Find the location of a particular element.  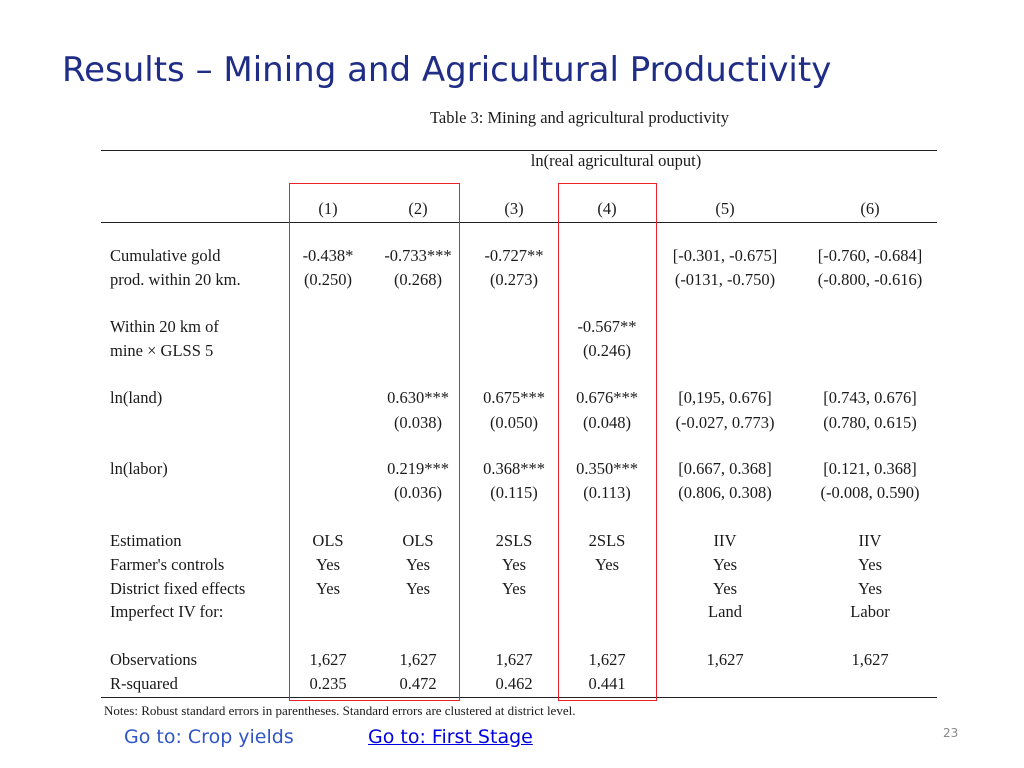

column-header-3: (3) is located at coordinates (514, 208).